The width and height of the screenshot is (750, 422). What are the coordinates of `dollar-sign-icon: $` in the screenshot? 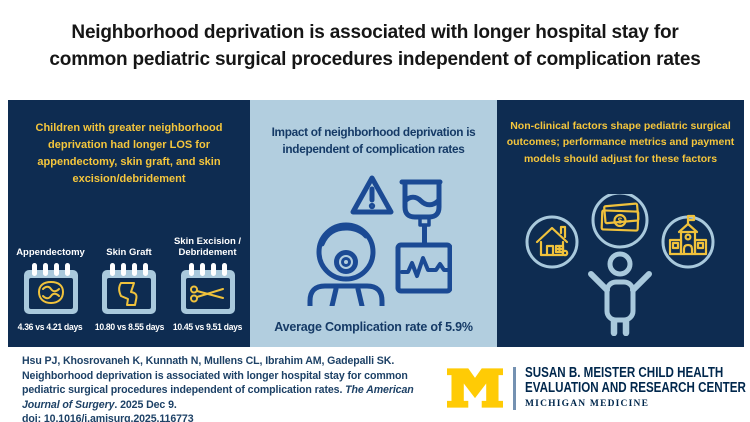 It's located at (619, 221).